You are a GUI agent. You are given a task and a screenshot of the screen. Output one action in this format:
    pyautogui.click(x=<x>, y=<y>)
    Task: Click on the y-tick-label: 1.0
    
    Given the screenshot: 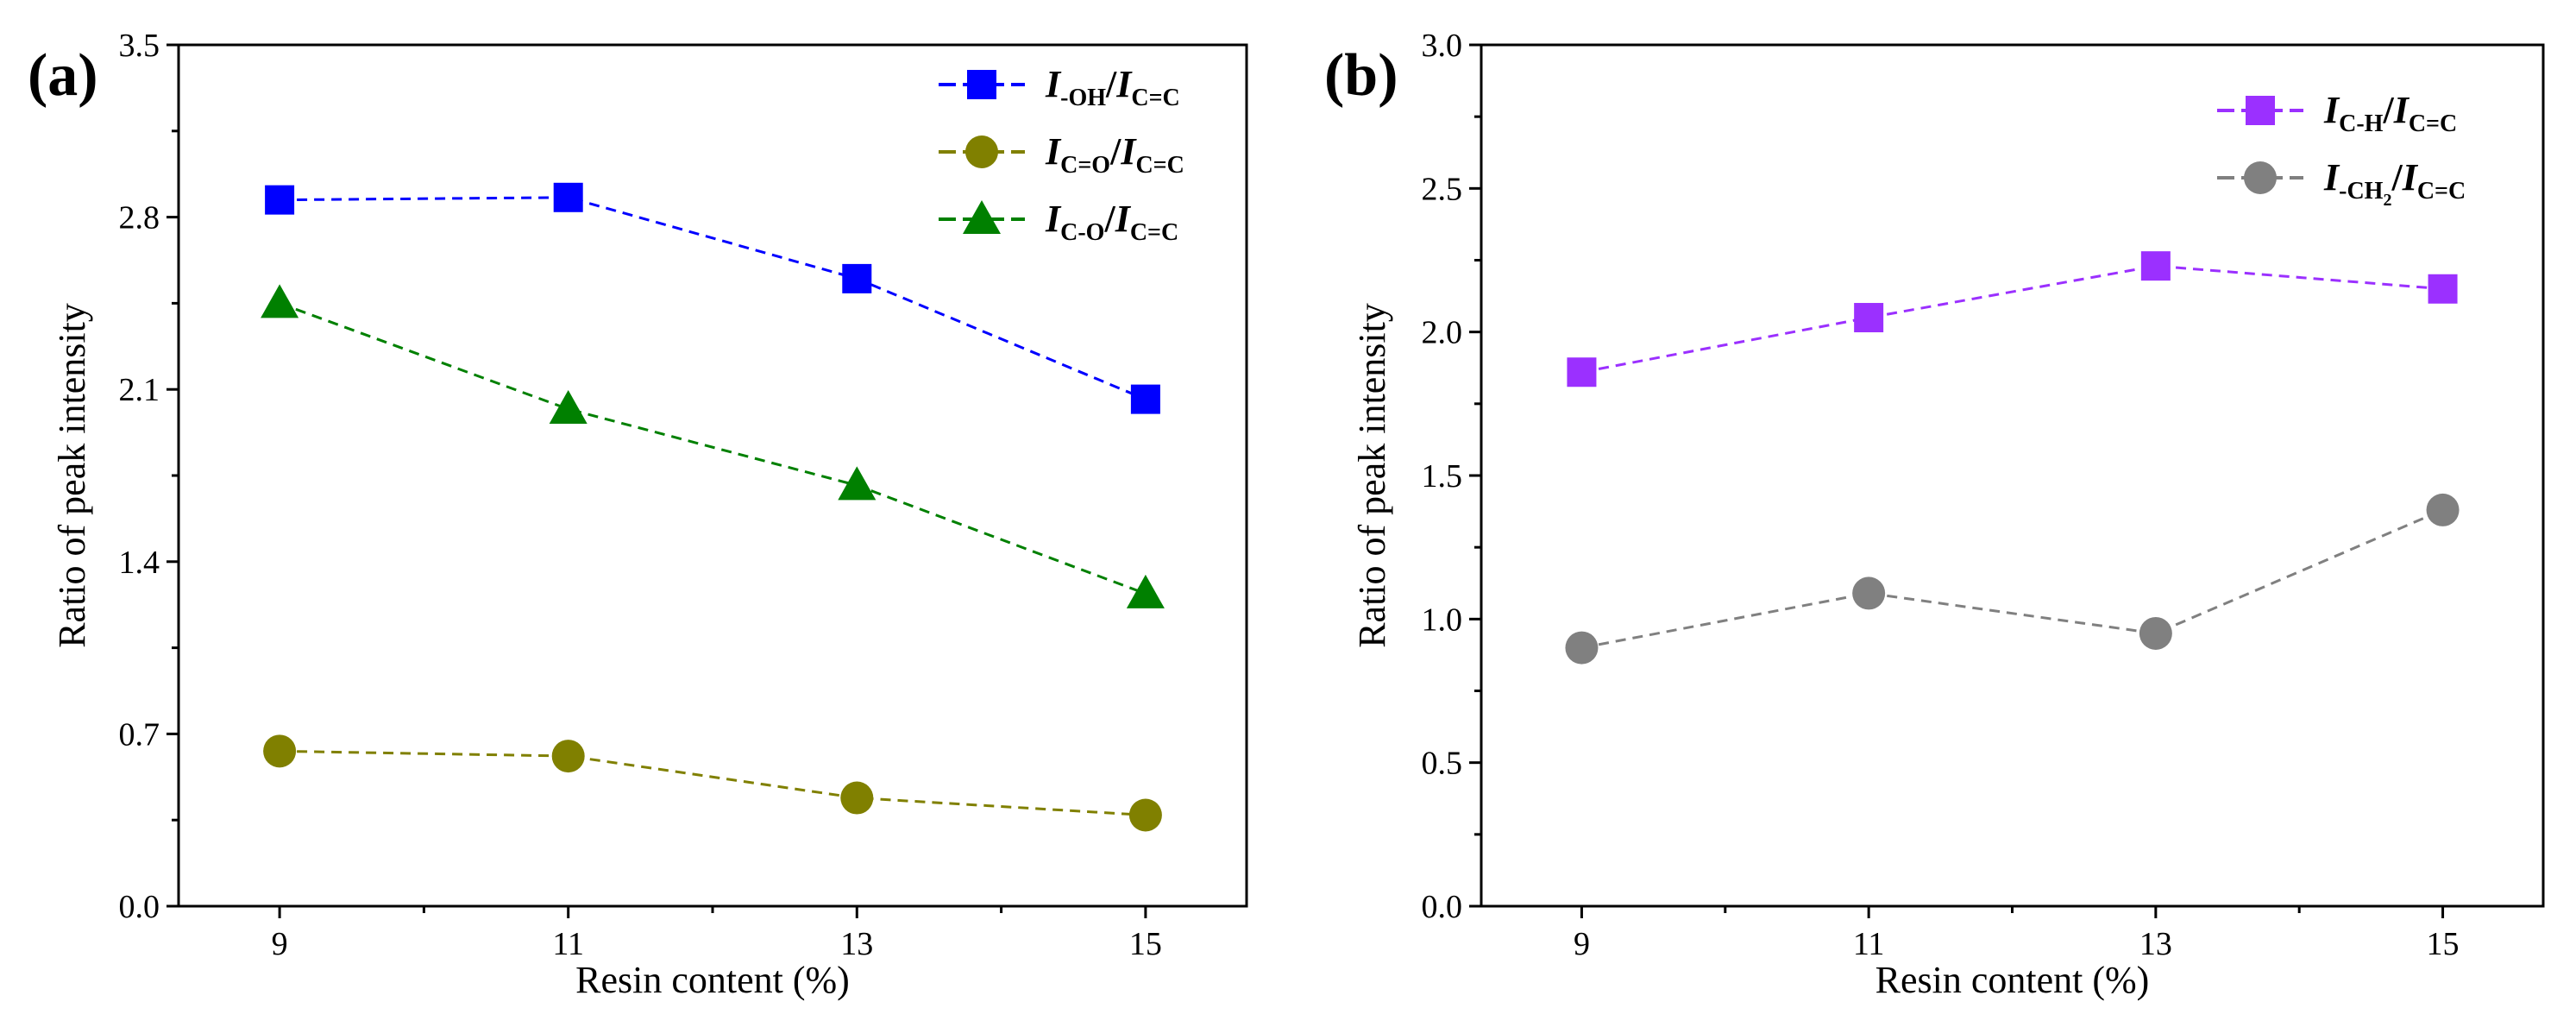 What is the action you would take?
    pyautogui.click(x=1442, y=620)
    